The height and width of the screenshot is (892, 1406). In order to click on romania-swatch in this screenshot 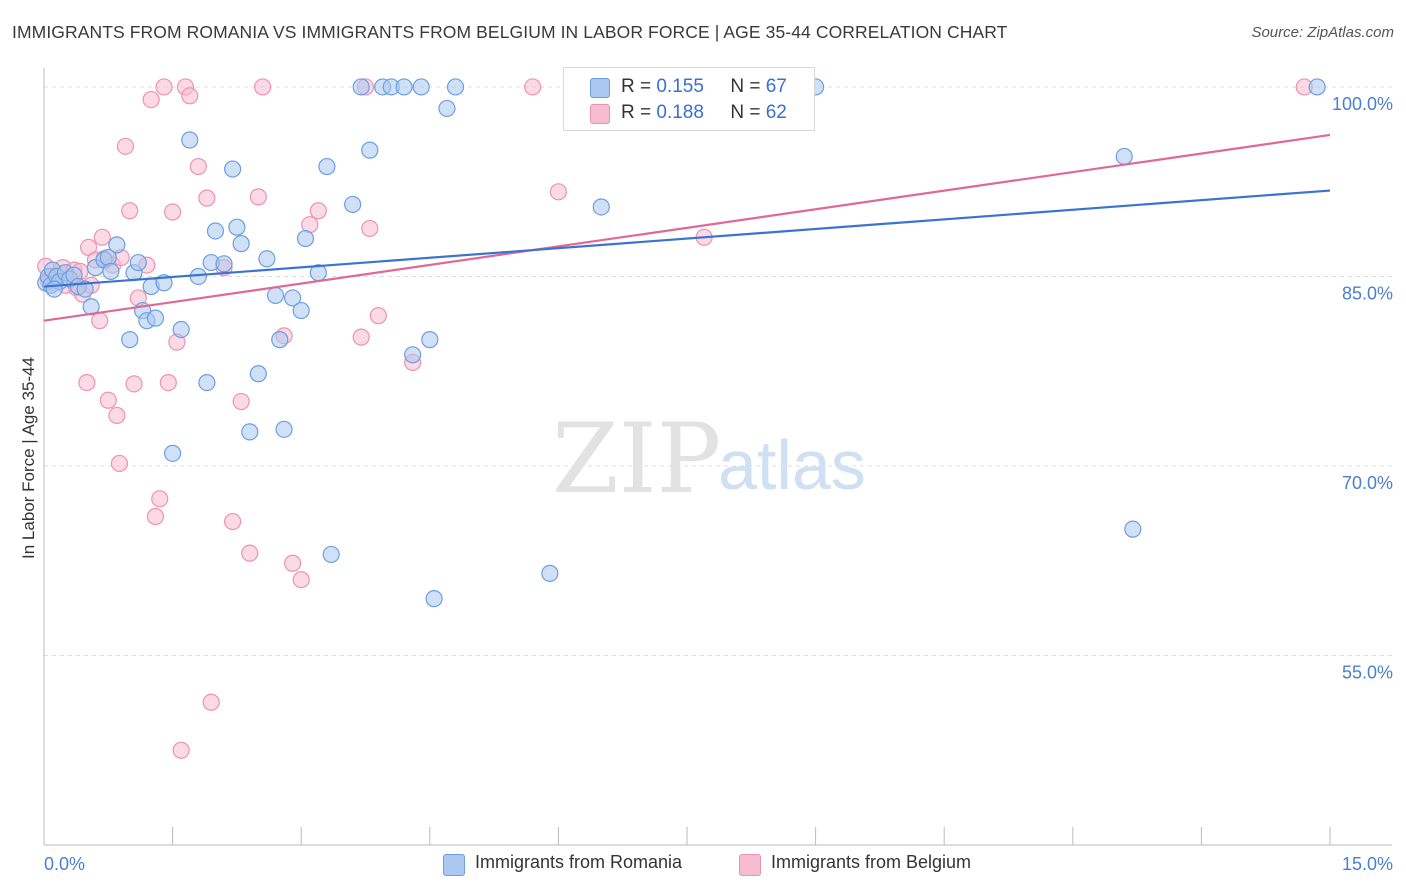, I will do `click(600, 88)`.